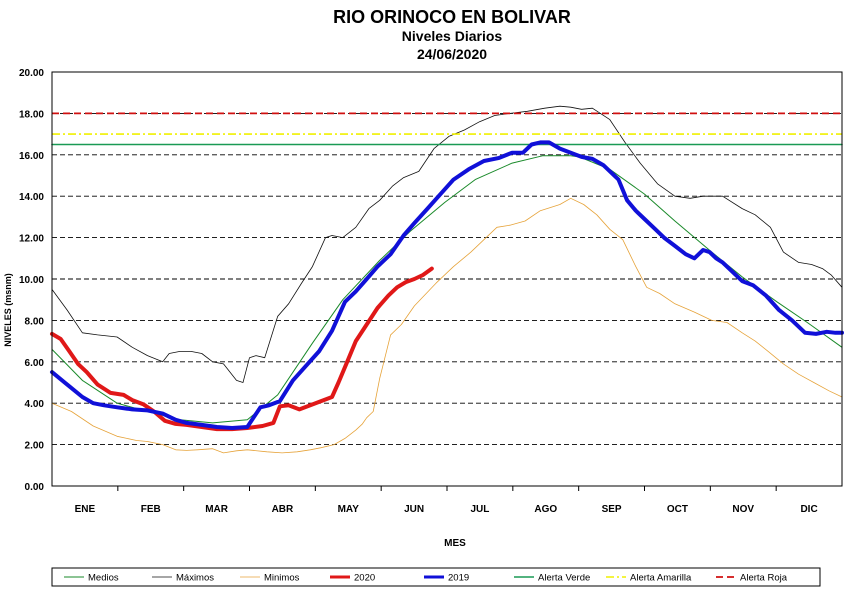  I want to click on chart-title: RIO ORINOCO EN BOLIVAR, so click(452, 17).